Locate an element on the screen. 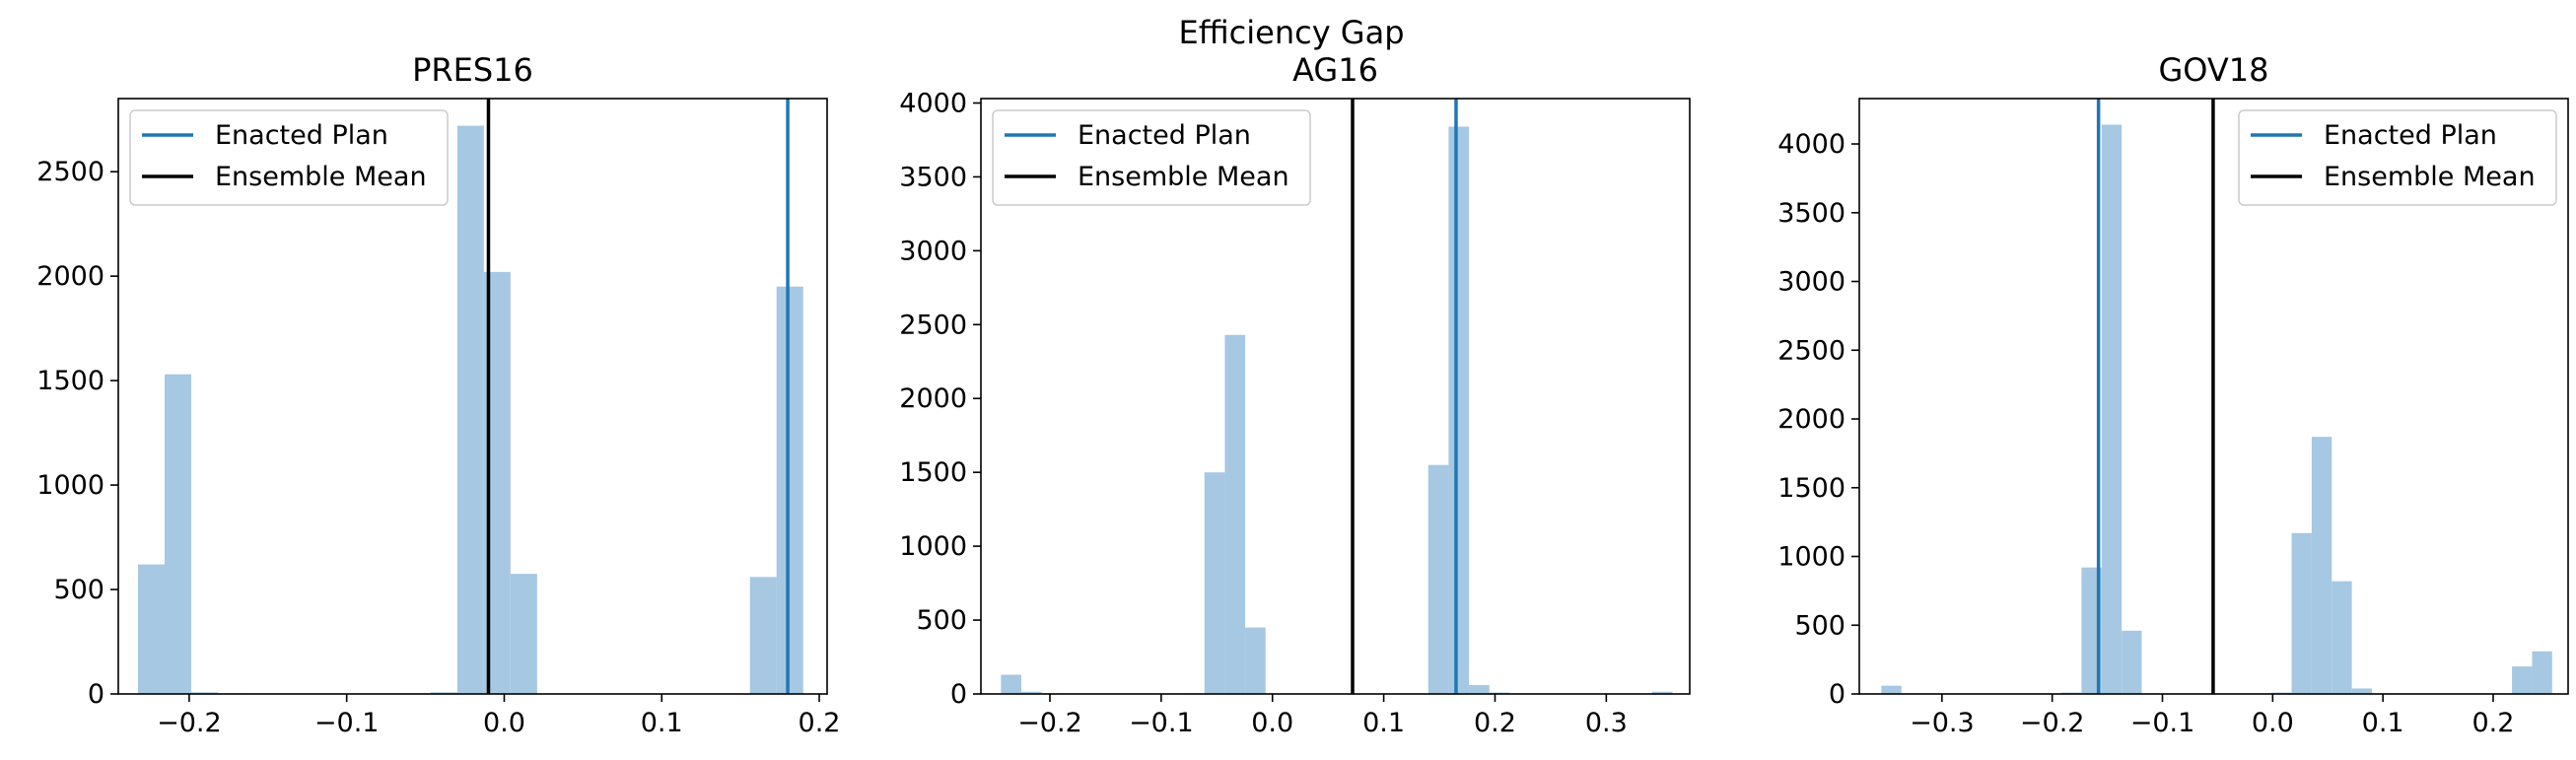 The width and height of the screenshot is (2576, 760). x-tick-label: 0.3 is located at coordinates (1607, 723).